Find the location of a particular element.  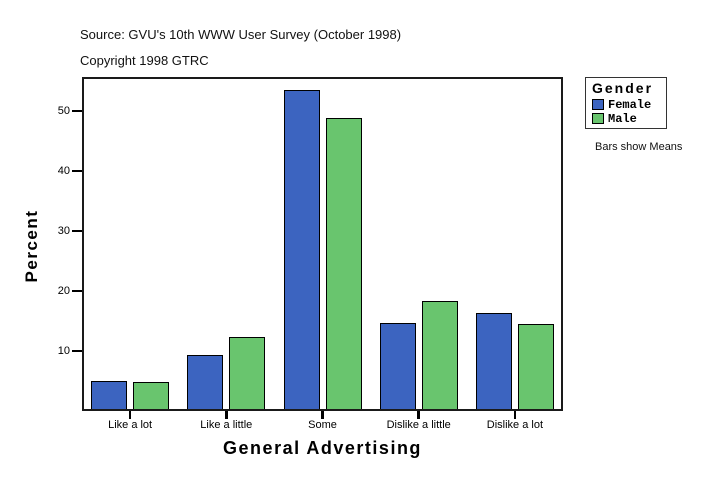

bar-female-dislike-a-lot is located at coordinates (493, 361).